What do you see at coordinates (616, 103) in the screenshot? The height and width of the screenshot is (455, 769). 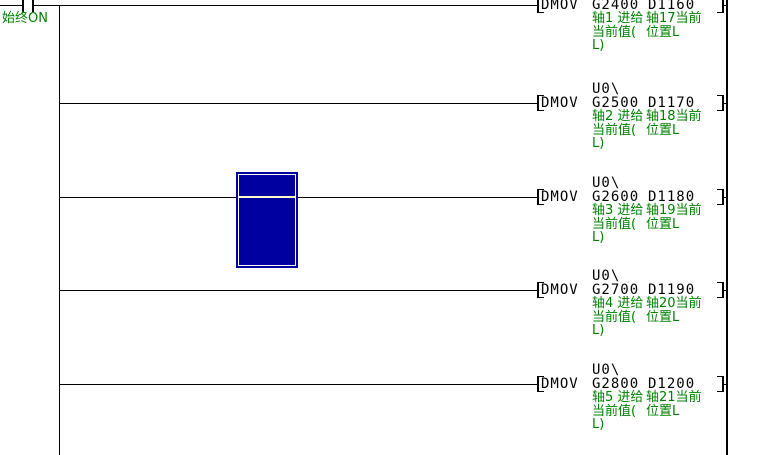 I see `source-operand: G2500` at bounding box center [616, 103].